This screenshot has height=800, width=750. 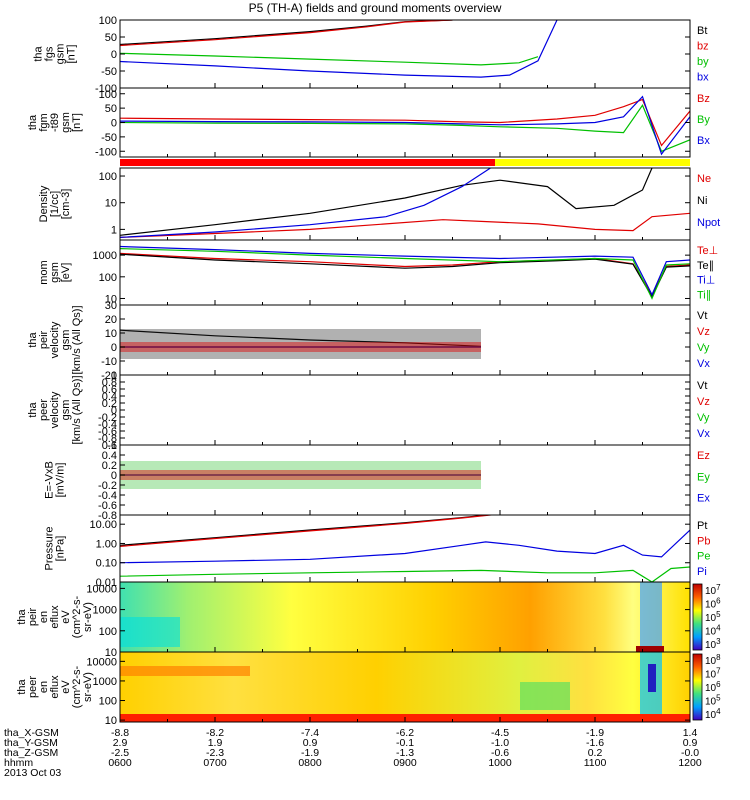 I want to click on y-axis-label: thafgm-t89gsm[nT], so click(x=55, y=122).